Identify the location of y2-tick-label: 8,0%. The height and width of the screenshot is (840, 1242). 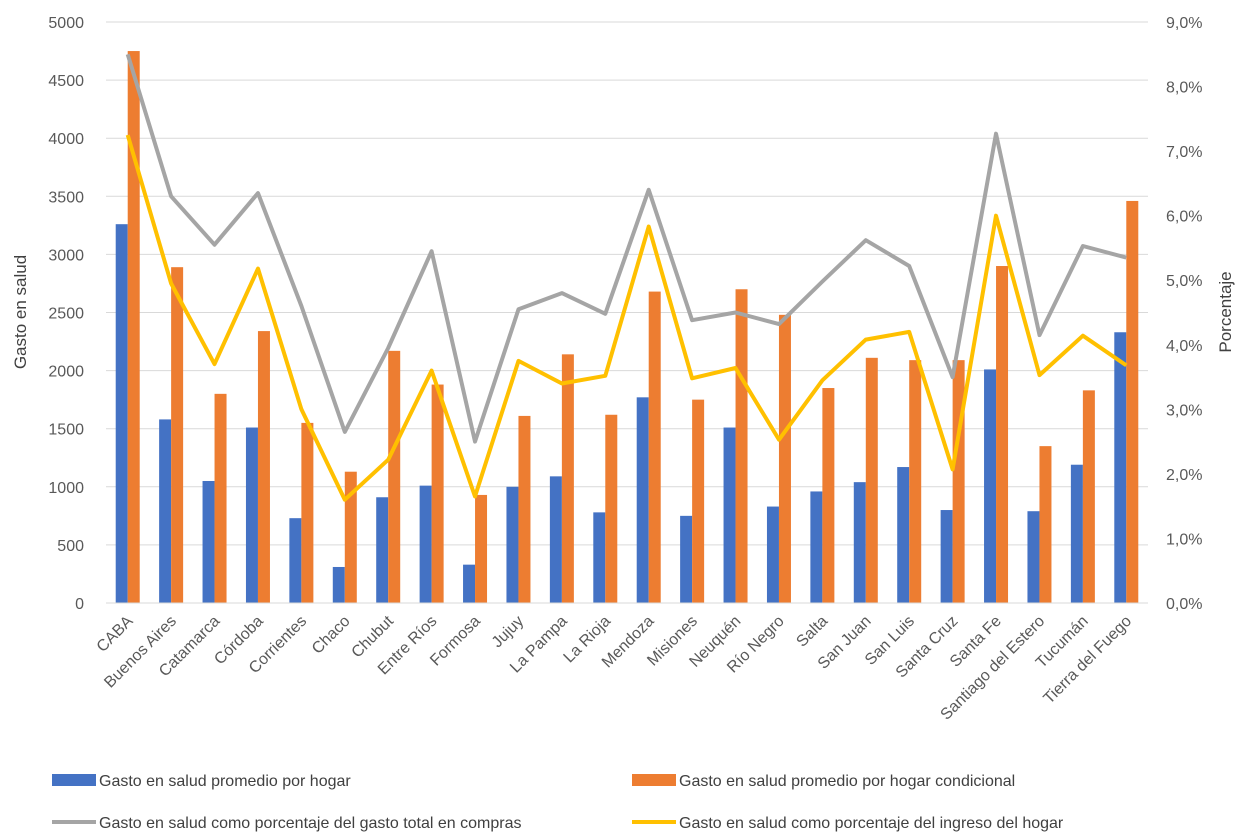
(1184, 88).